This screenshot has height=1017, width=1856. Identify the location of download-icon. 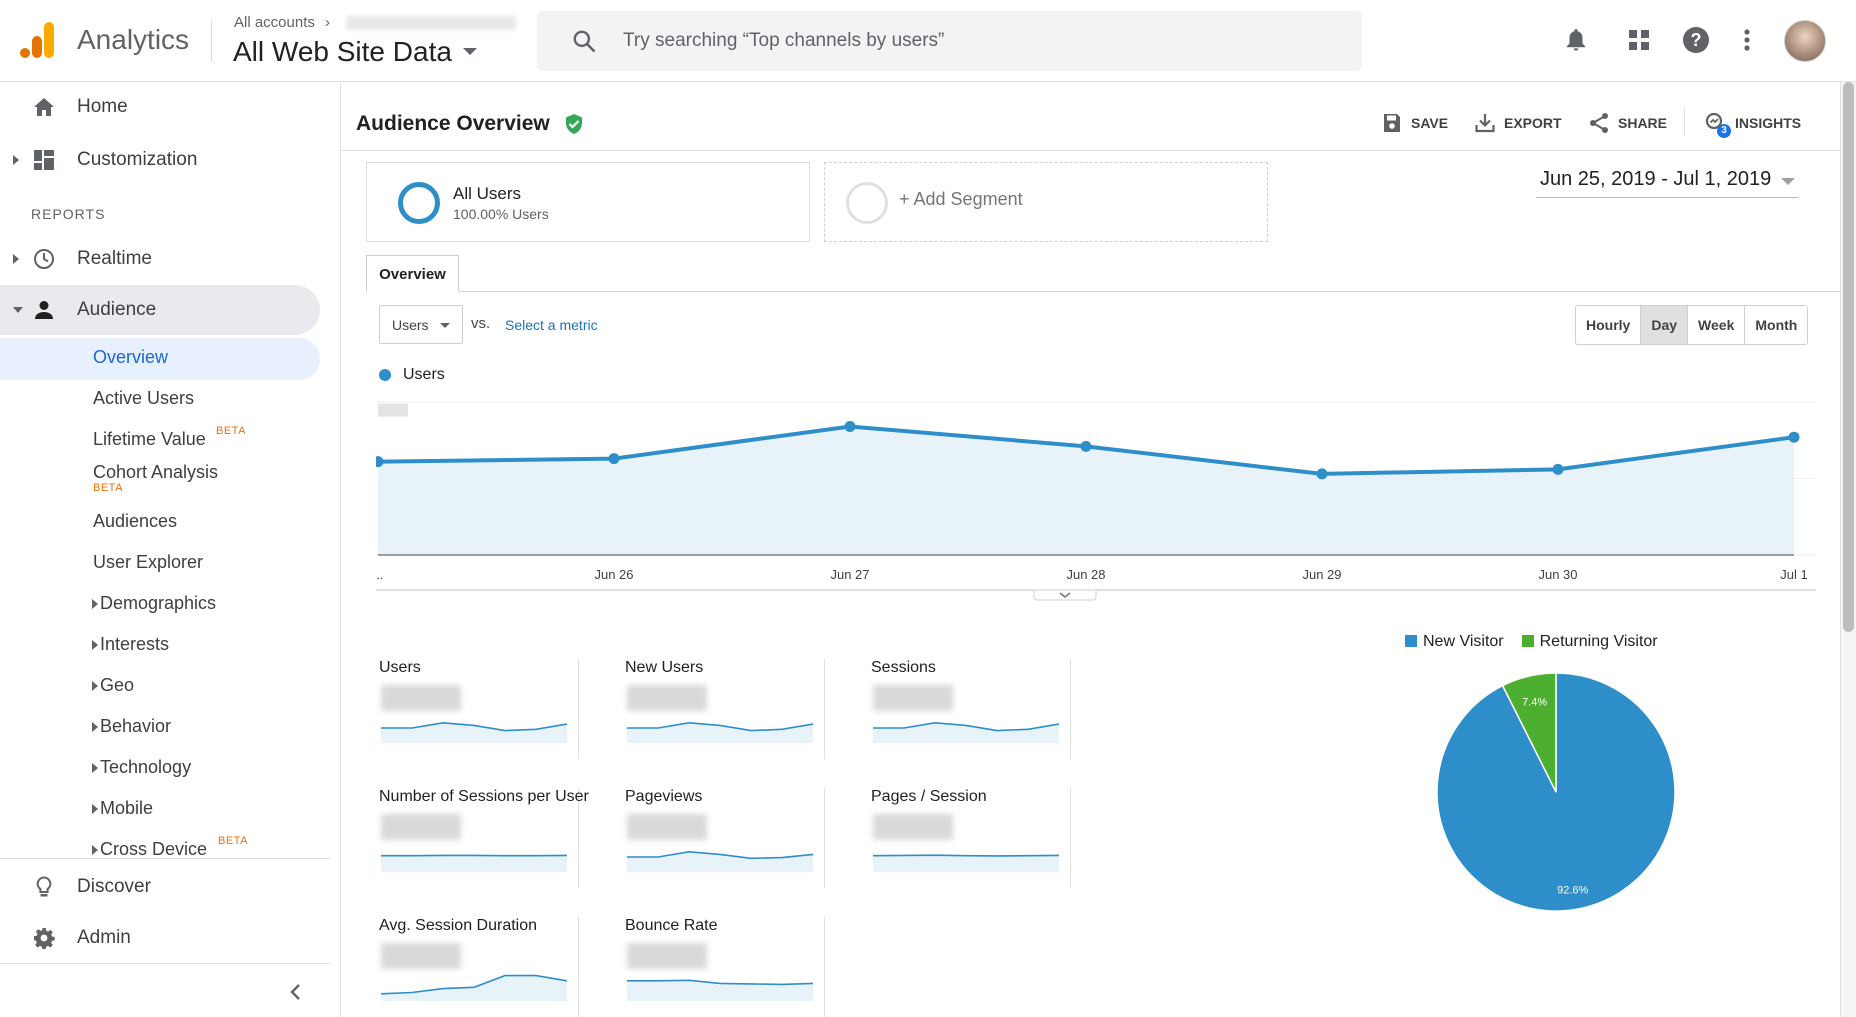
(1485, 123).